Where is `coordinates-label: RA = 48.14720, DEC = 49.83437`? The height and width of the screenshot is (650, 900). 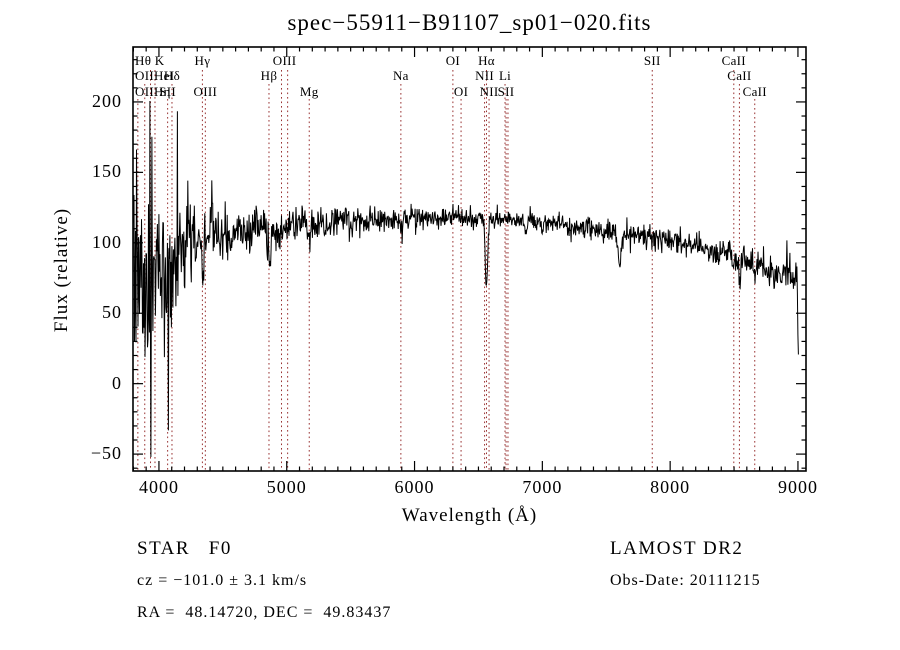 coordinates-label: RA = 48.14720, DEC = 49.83437 is located at coordinates (264, 612).